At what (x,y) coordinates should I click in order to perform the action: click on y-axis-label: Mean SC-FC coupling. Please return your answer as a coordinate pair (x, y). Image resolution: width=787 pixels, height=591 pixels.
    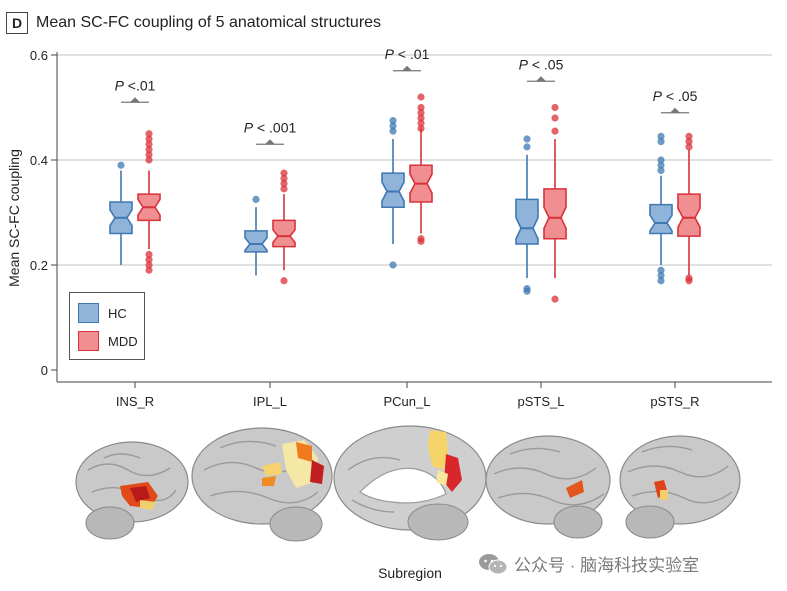
    Looking at the image, I should click on (14, 218).